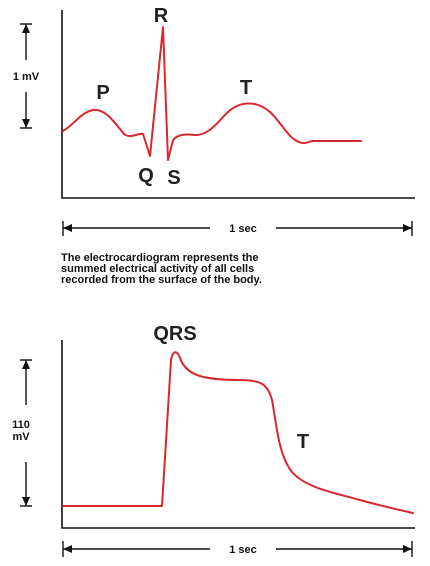 The image size is (430, 566). What do you see at coordinates (243, 550) in the screenshot?
I see `ap-time-scale-label: 1 sec` at bounding box center [243, 550].